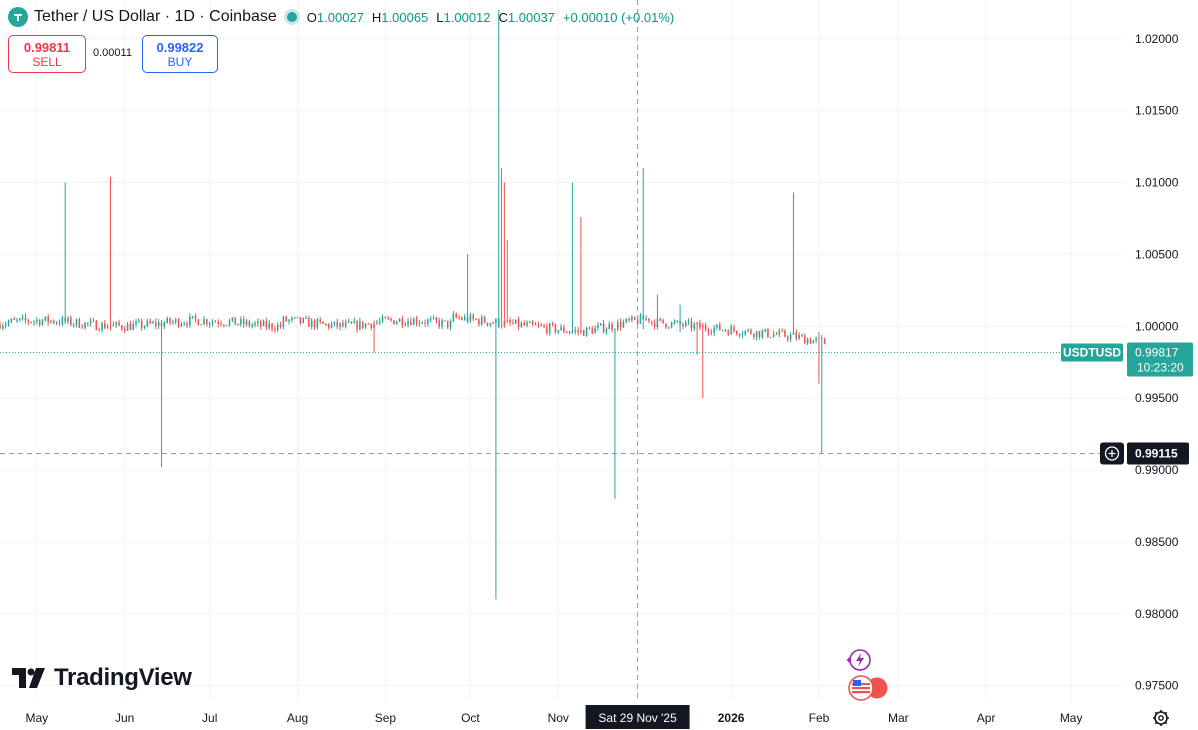  Describe the element at coordinates (1161, 718) in the screenshot. I see `settings-gear-icon` at that location.